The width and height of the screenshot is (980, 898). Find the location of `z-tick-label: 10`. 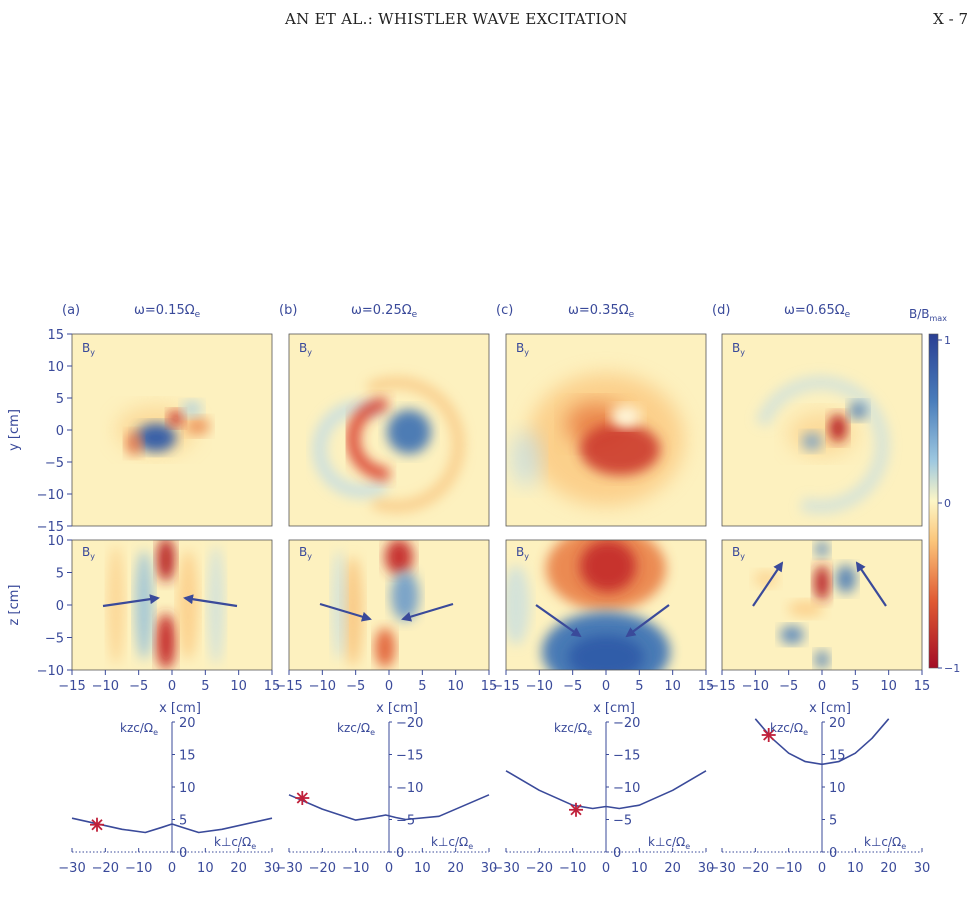

z-tick-label: 10 is located at coordinates (55, 541).